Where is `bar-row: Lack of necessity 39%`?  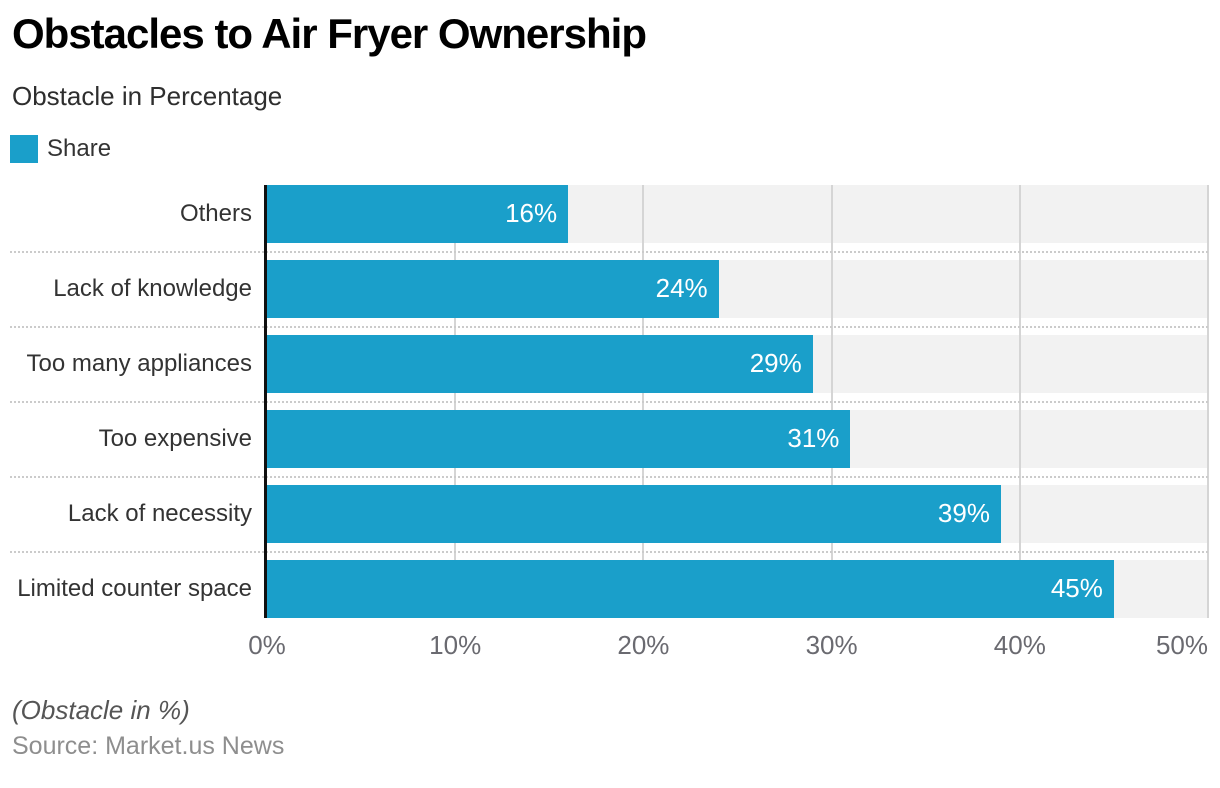
bar-row: Lack of necessity 39% is located at coordinates (604, 522).